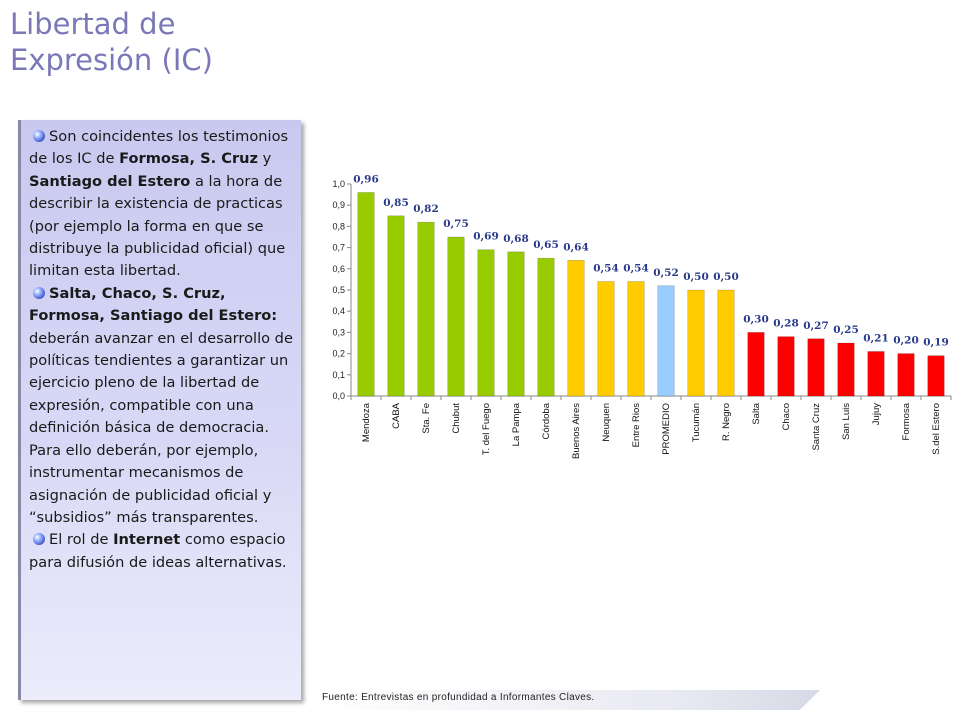 The width and height of the screenshot is (960, 720). I want to click on data-label: 0,19, so click(936, 343).